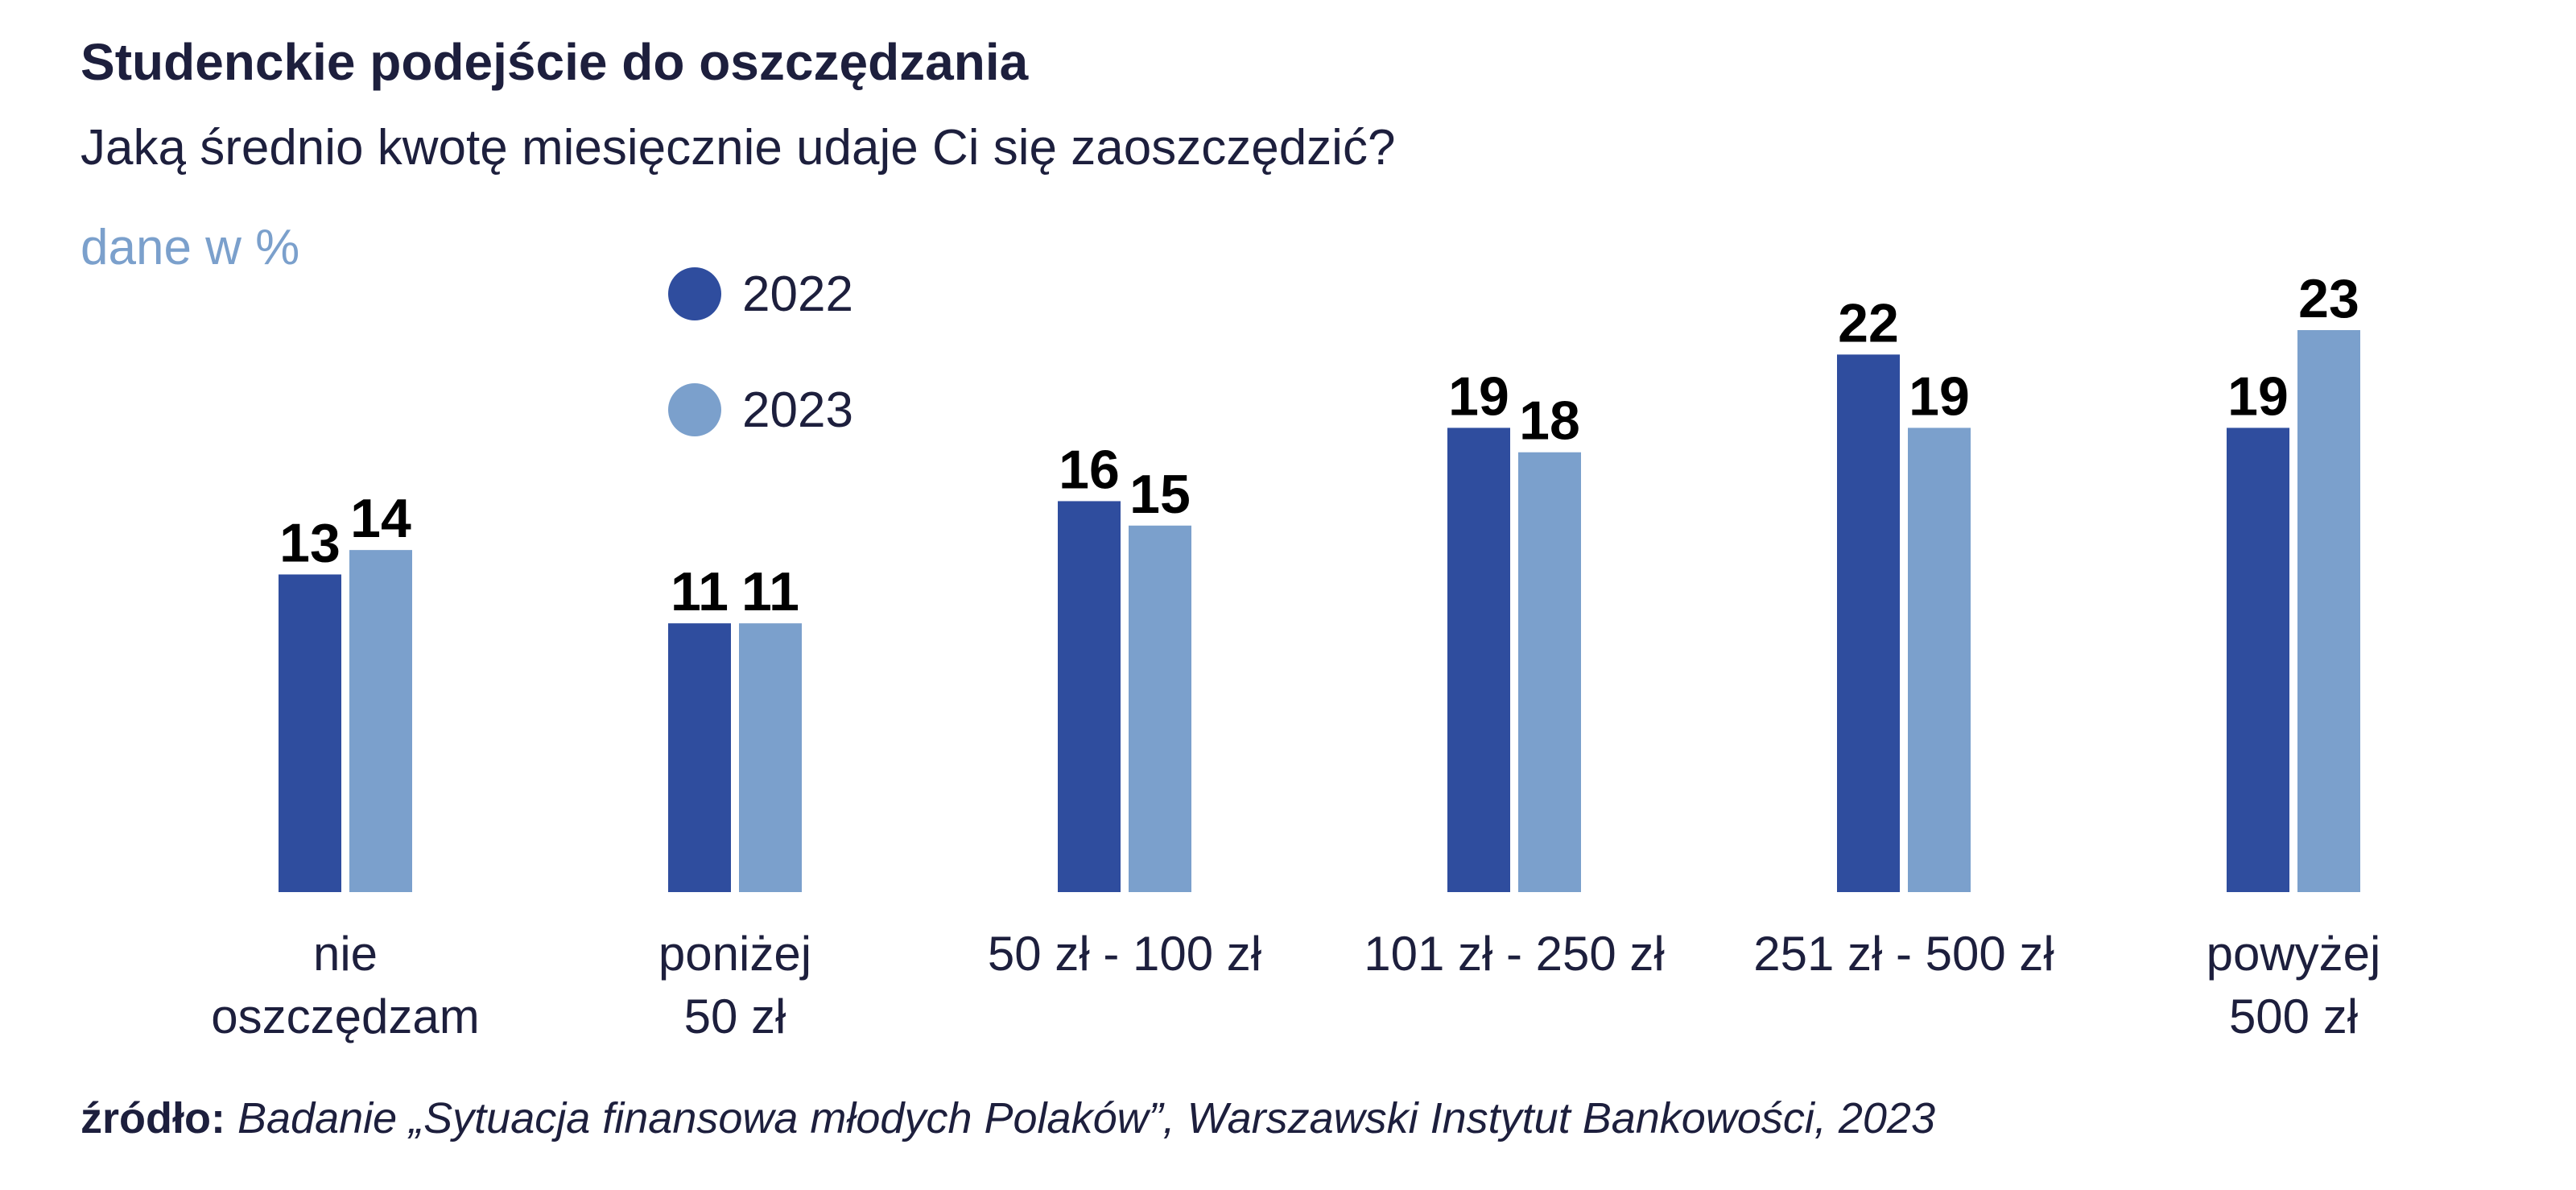 This screenshot has height=1190, width=2576. What do you see at coordinates (2293, 1017) in the screenshot?
I see `category-label-5-line-1: 500 zł` at bounding box center [2293, 1017].